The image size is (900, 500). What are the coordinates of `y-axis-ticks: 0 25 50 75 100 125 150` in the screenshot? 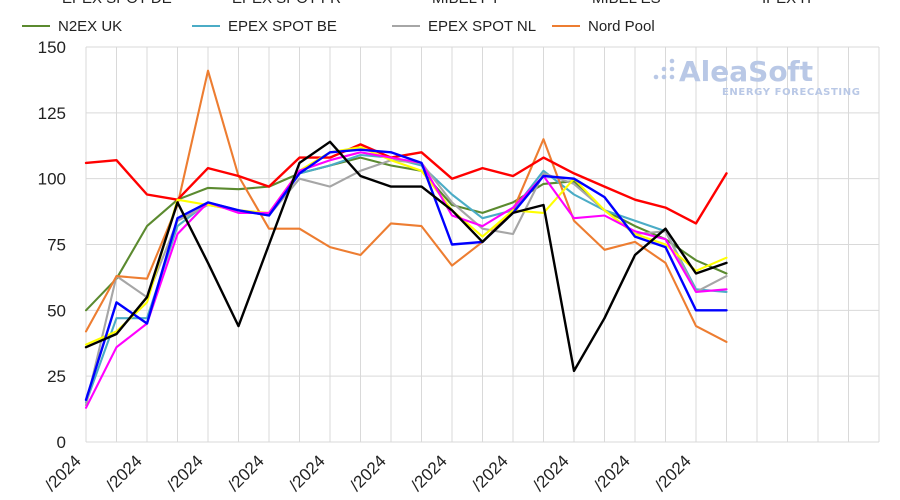 It's located at (52, 245).